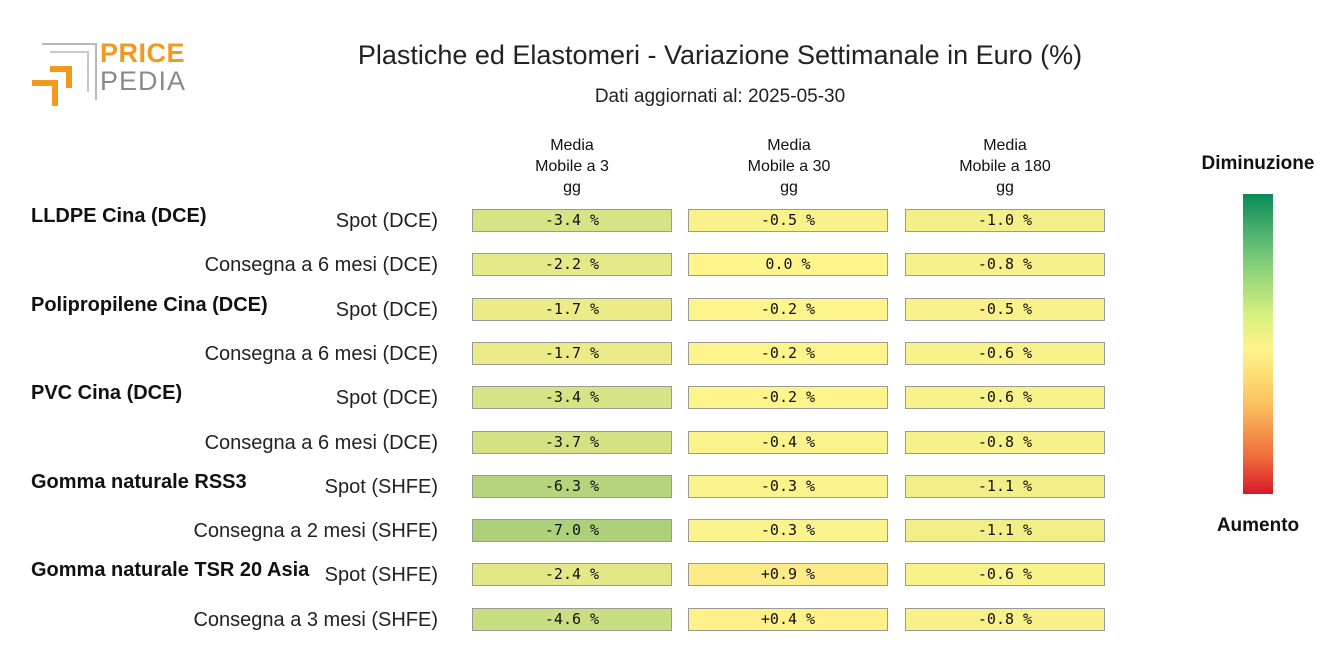  I want to click on heatmap-cell: -3.7 %, so click(572, 442).